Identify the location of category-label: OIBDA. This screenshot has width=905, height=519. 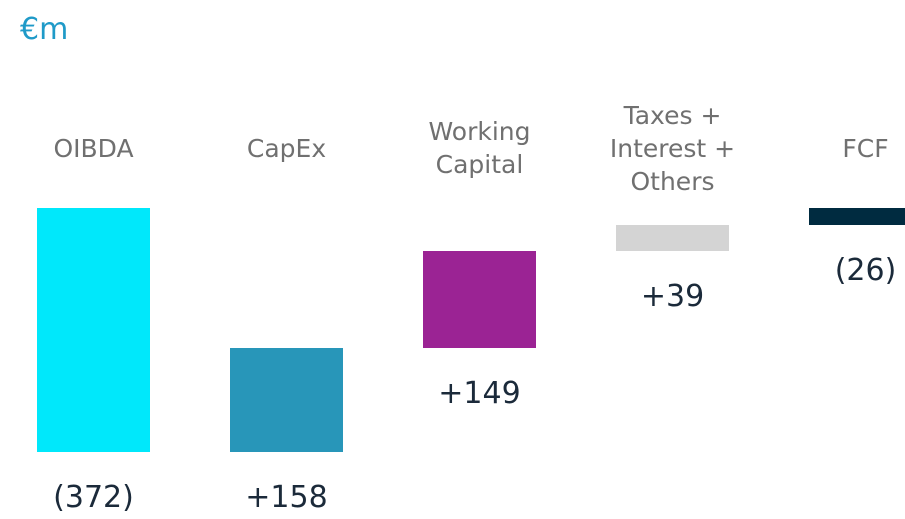
(93, 148).